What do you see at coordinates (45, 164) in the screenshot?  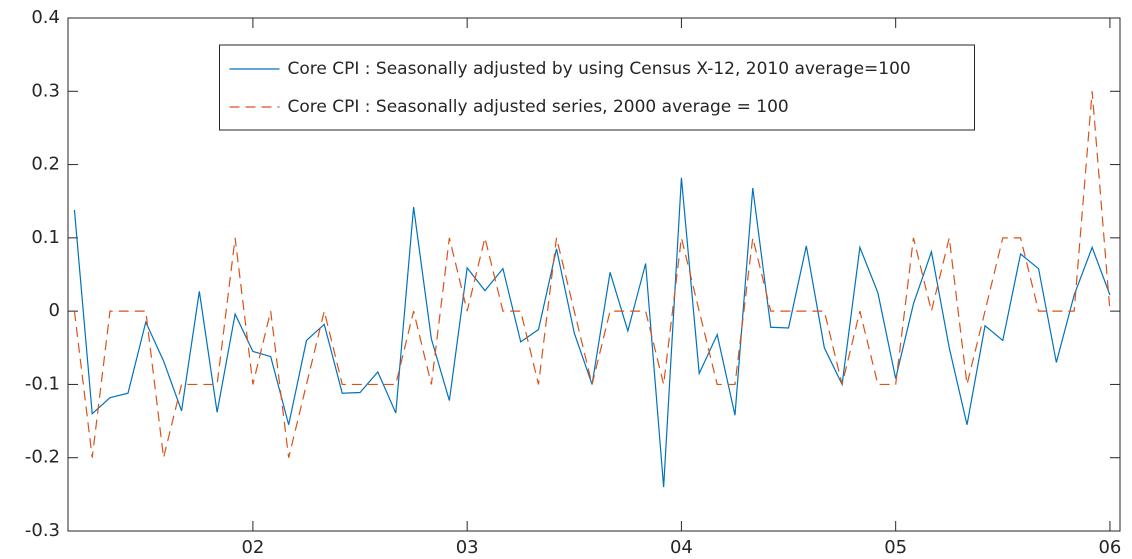 I see `y-tick-label: 0.2` at bounding box center [45, 164].